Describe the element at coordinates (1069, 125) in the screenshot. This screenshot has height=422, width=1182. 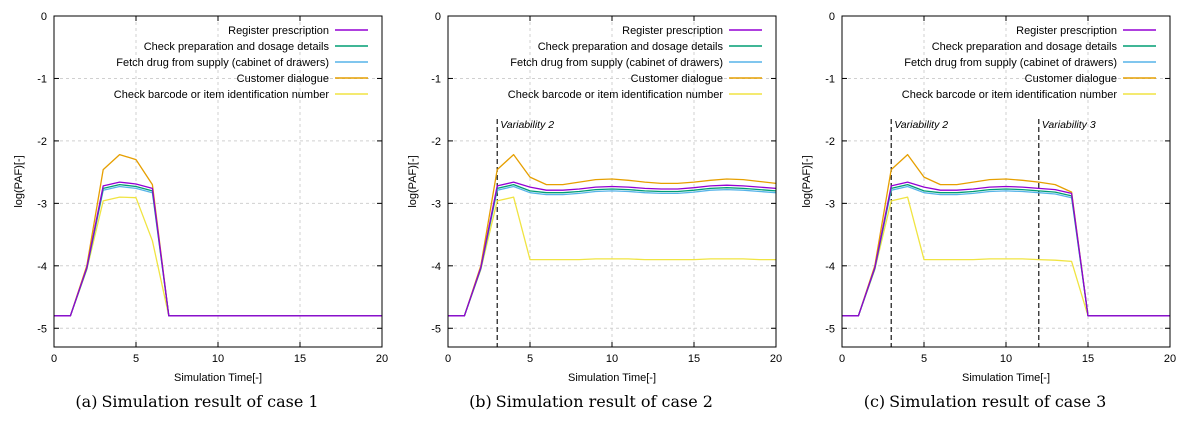
I see `annotation-label: Variability 3` at that location.